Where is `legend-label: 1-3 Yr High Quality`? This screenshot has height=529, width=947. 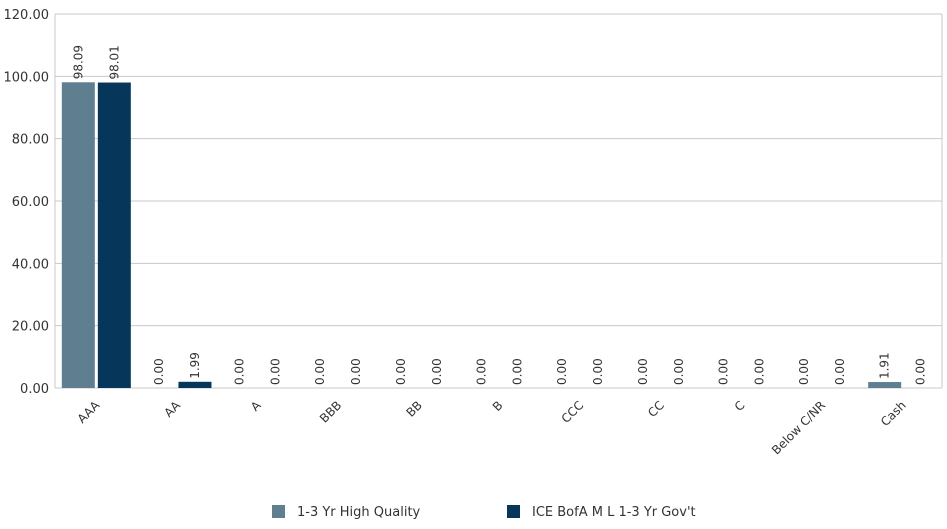 legend-label: 1-3 Yr High Quality is located at coordinates (359, 512).